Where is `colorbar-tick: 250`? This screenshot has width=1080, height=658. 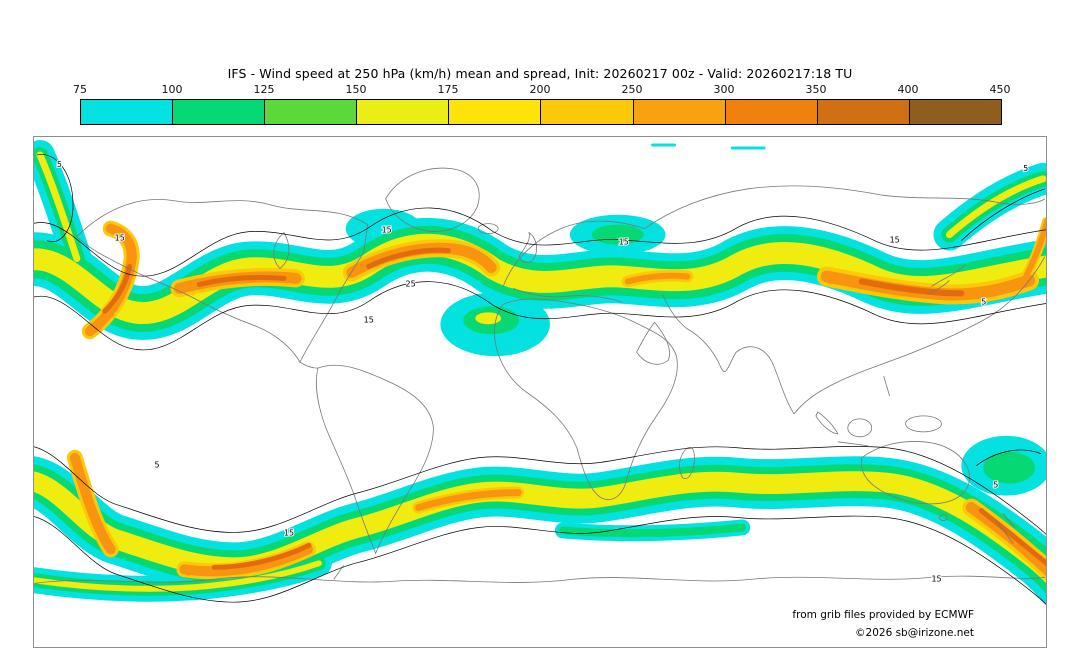 colorbar-tick: 250 is located at coordinates (632, 89).